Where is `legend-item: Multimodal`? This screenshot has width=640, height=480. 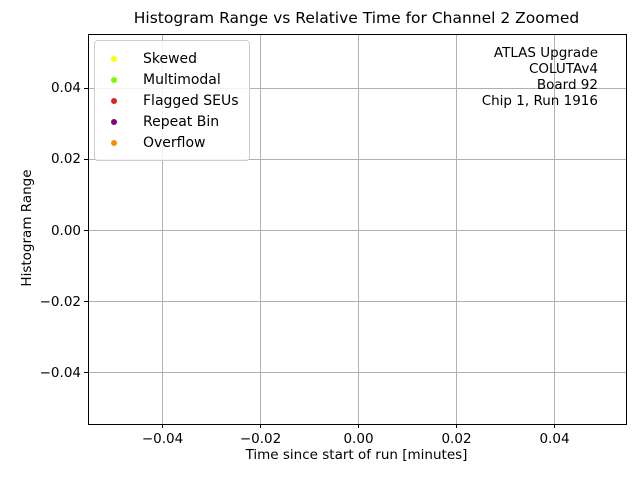 legend-item: Multimodal is located at coordinates (167, 79).